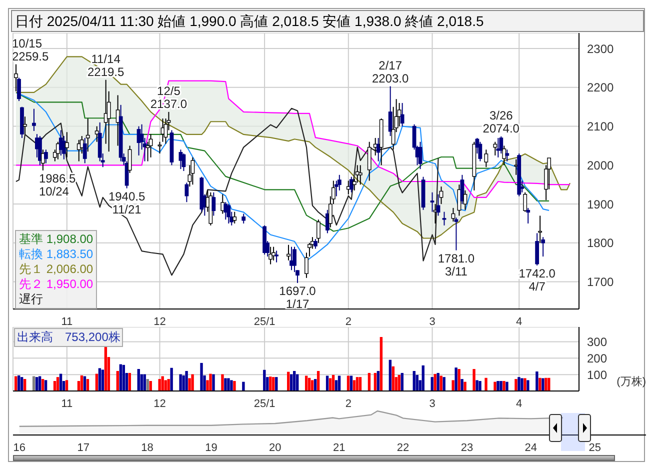  I want to click on x-tick-label: 17, so click(83, 448).